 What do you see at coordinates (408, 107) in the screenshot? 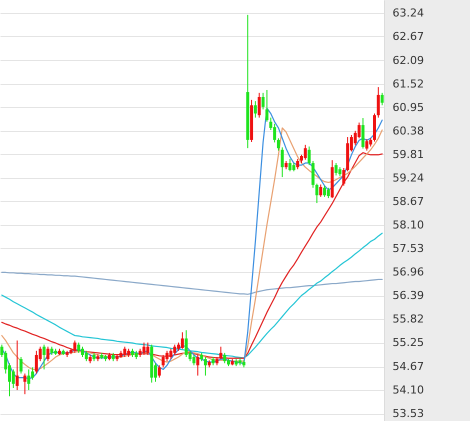
I see `y-tick-label: 60.95` at bounding box center [408, 107].